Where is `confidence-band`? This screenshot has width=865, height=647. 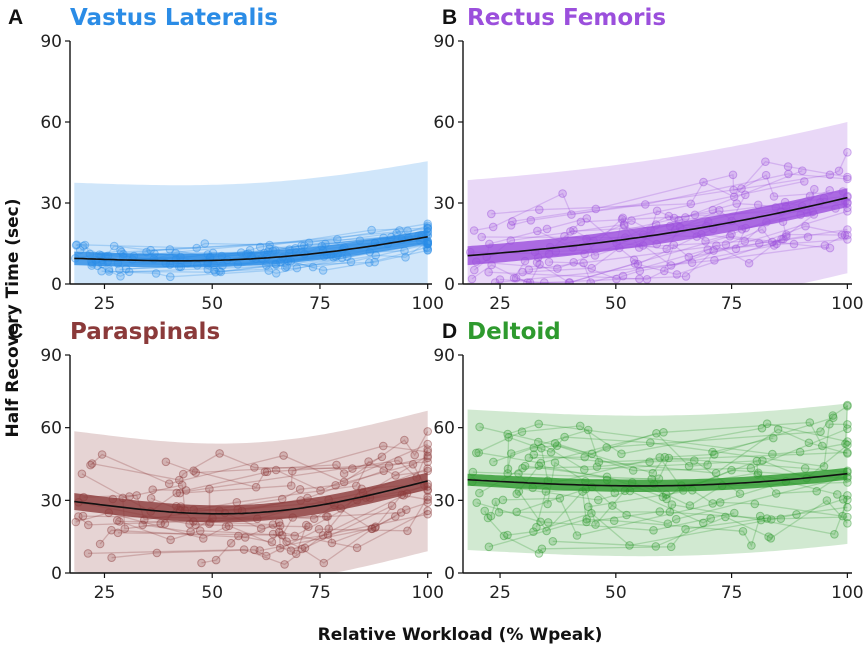
confidence-band is located at coordinates (251, 497).